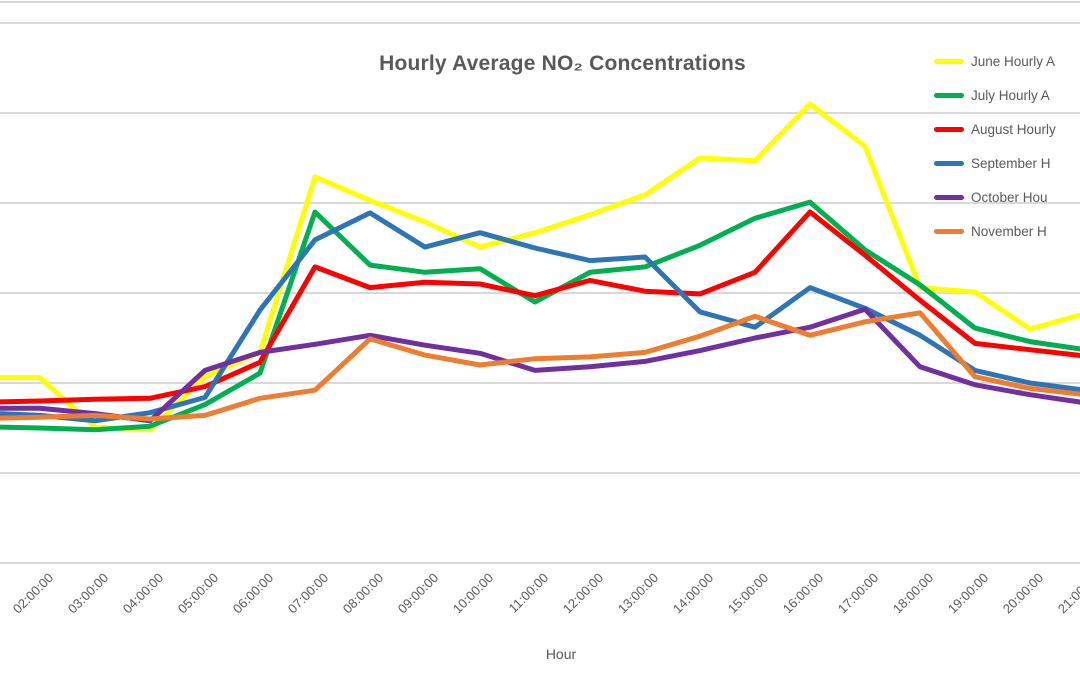 The width and height of the screenshot is (1080, 675). I want to click on legend-item-2: August Hourly, so click(1007, 129).